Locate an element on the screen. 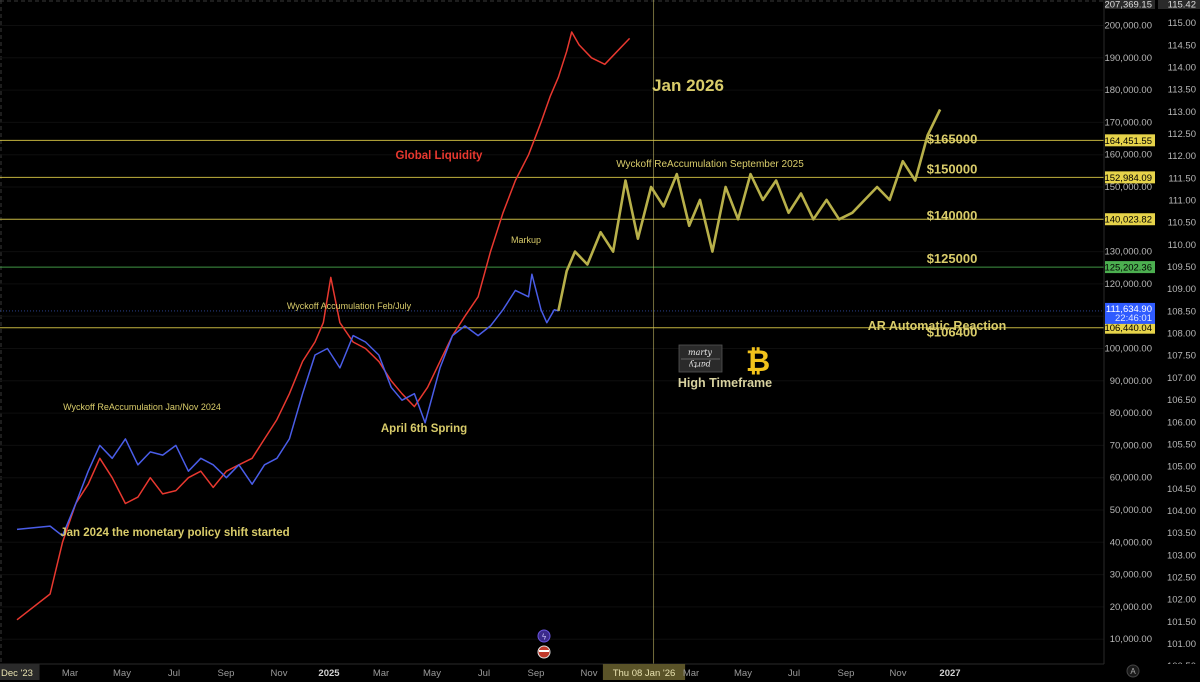  level-price-tag-text: 140,023.82 is located at coordinates (1128, 220).